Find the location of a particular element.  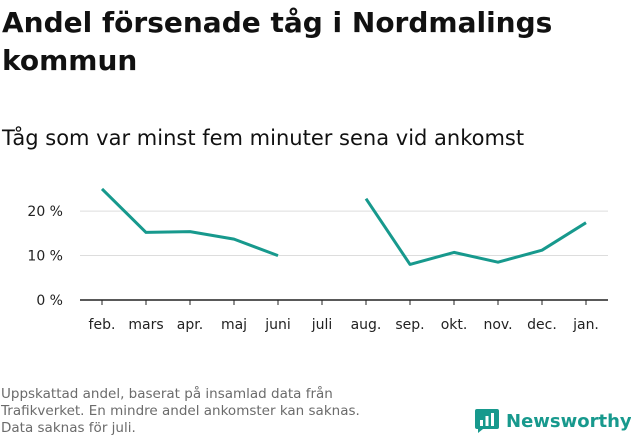

brand-name: Newsworthy is located at coordinates (568, 421).